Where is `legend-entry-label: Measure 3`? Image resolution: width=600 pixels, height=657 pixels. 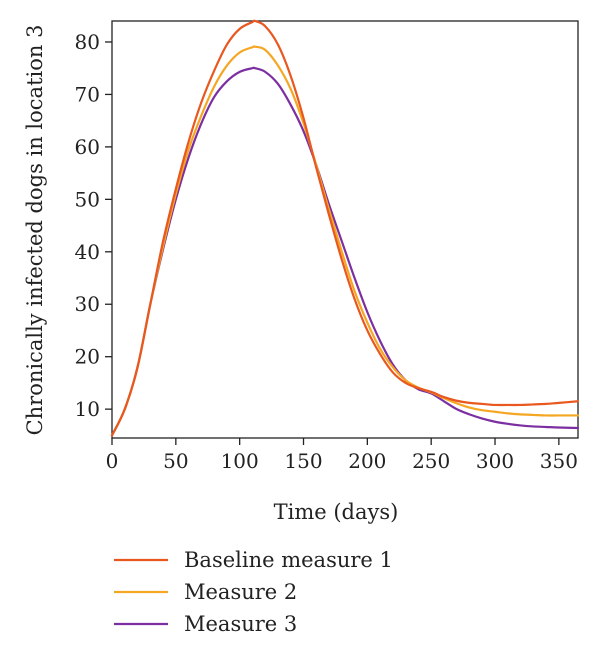
legend-entry-label: Measure 3 is located at coordinates (240, 624).